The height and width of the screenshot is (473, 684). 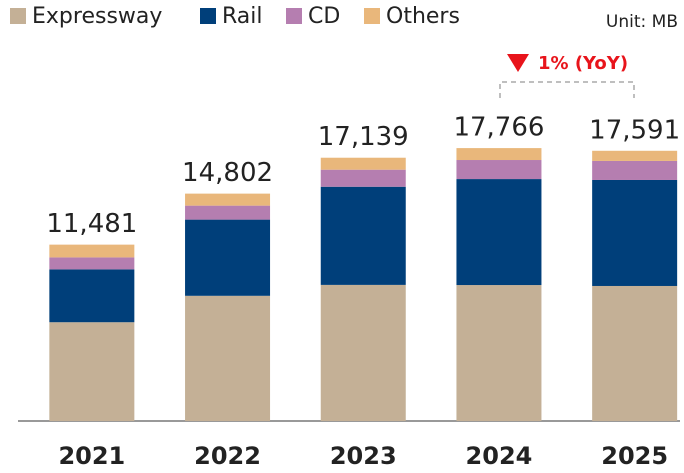 What do you see at coordinates (583, 63) in the screenshot?
I see `yoy-annotation: 1% (YoY)` at bounding box center [583, 63].